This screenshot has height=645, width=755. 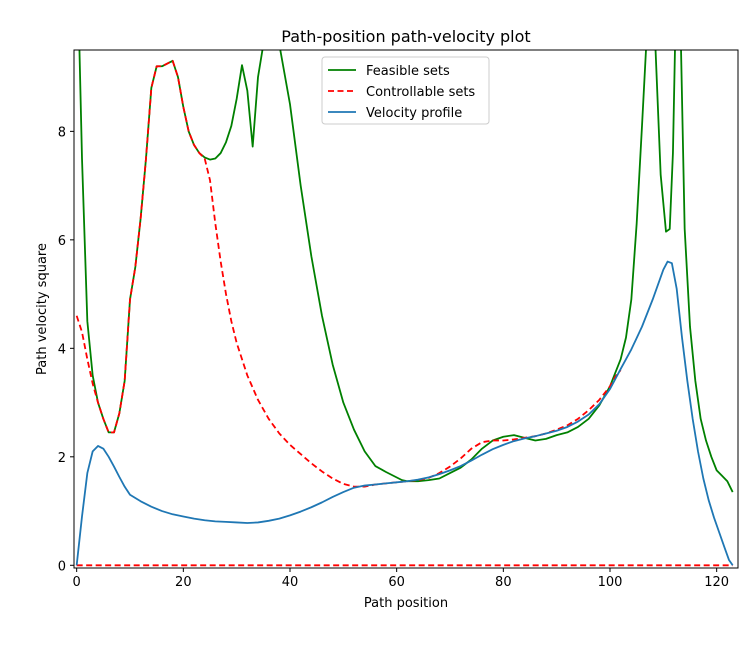 I want to click on chart-title: Path-position path-velocity plot, so click(x=405, y=36).